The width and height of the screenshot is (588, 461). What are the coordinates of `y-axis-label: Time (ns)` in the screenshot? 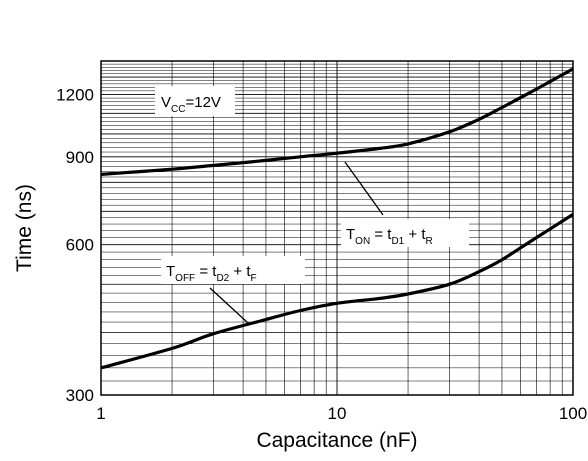 It's located at (24, 228).